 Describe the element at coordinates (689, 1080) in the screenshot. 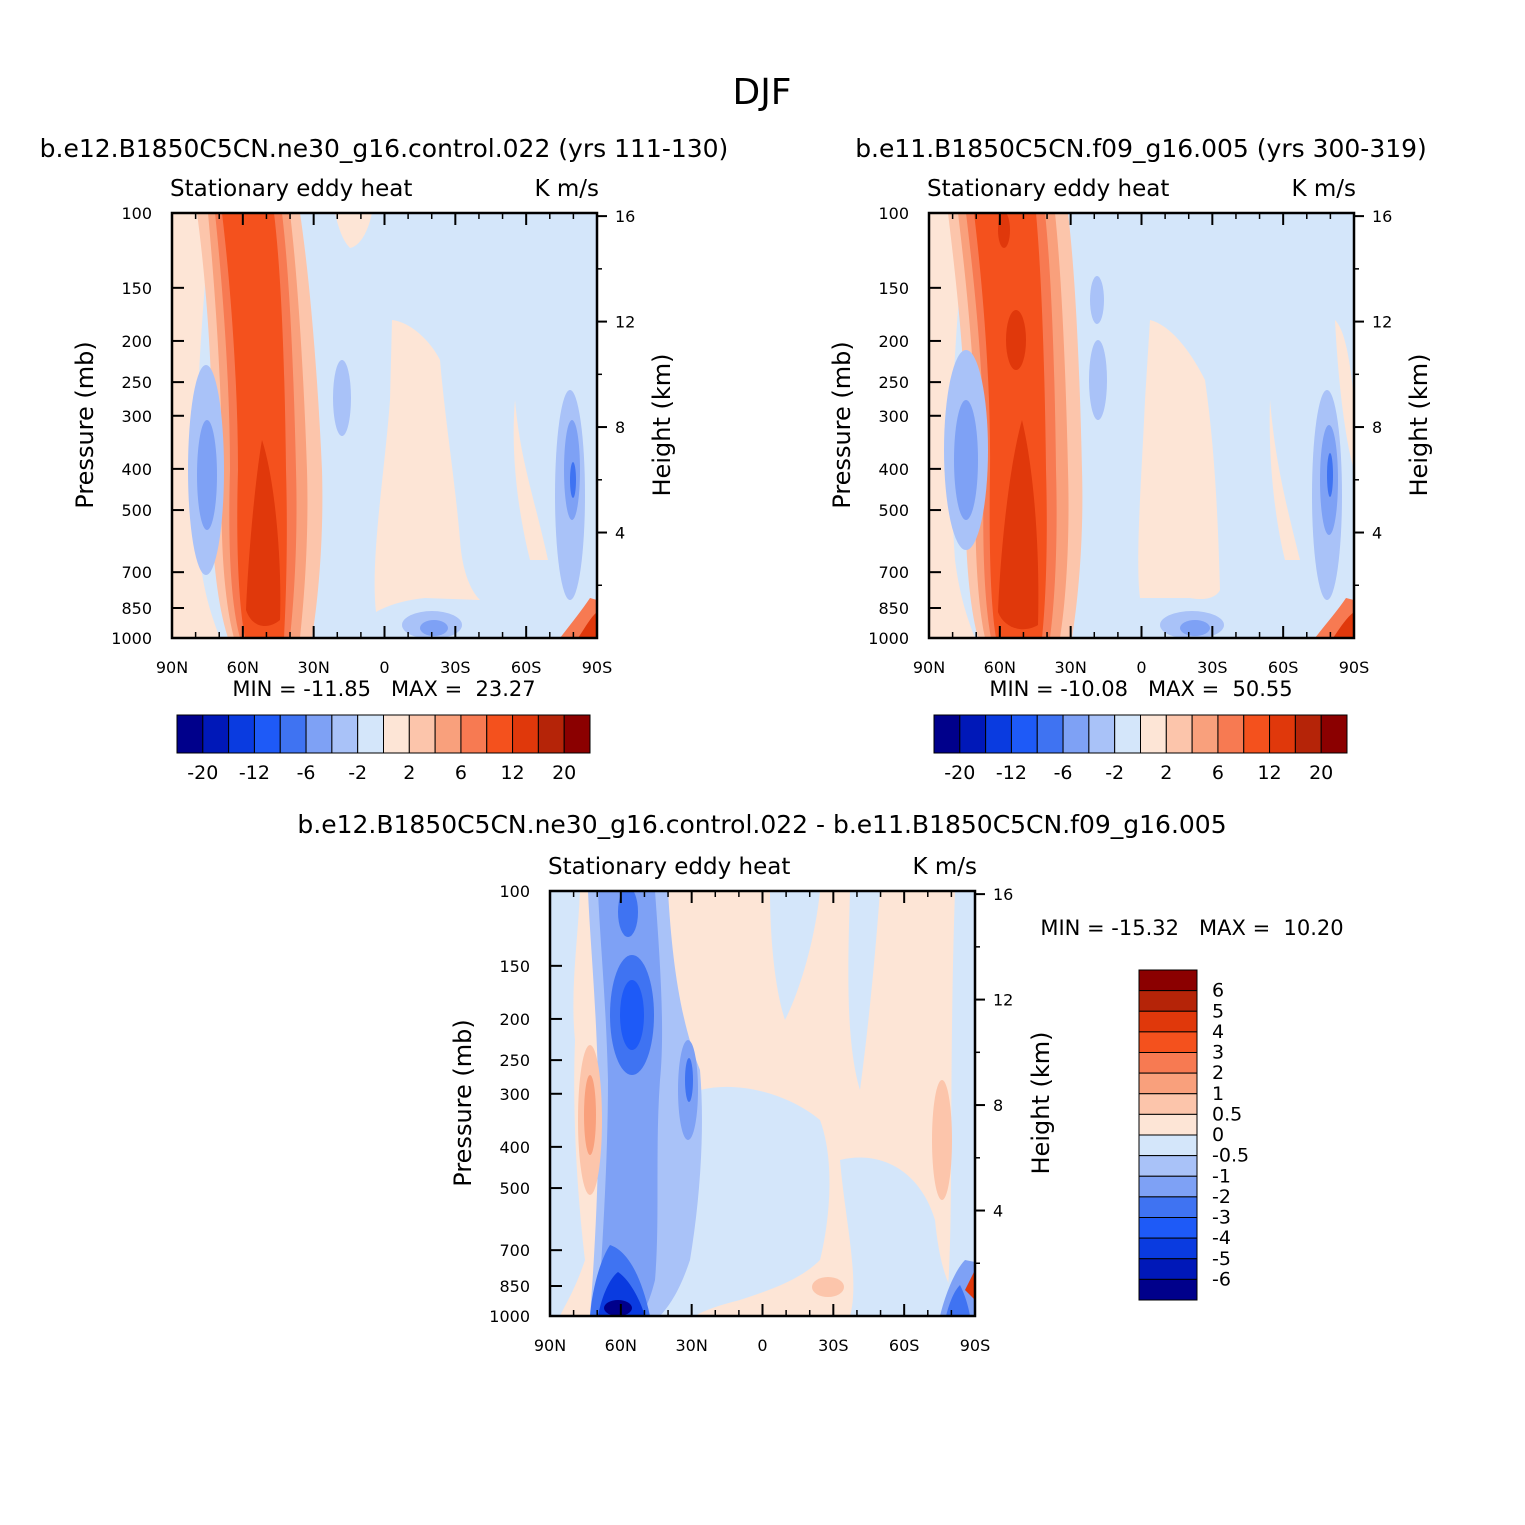

I see `contour-negative-midlat-core` at that location.